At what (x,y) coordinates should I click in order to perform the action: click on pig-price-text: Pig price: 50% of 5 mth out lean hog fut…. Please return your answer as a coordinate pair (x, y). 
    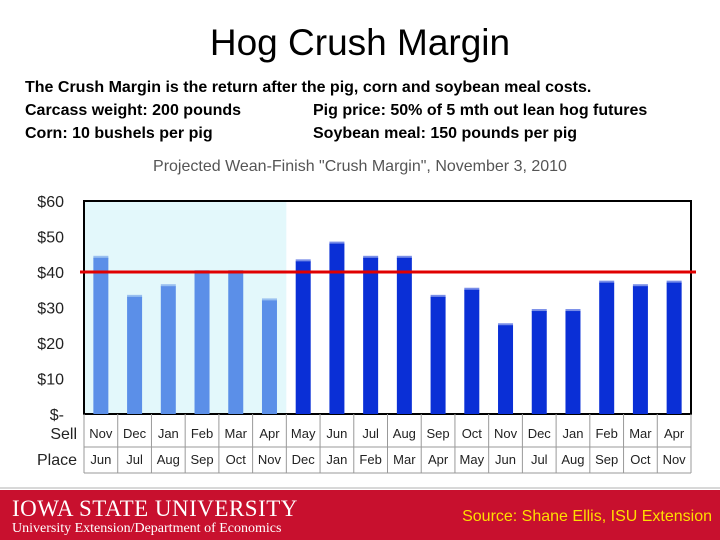
    Looking at the image, I should click on (480, 110).